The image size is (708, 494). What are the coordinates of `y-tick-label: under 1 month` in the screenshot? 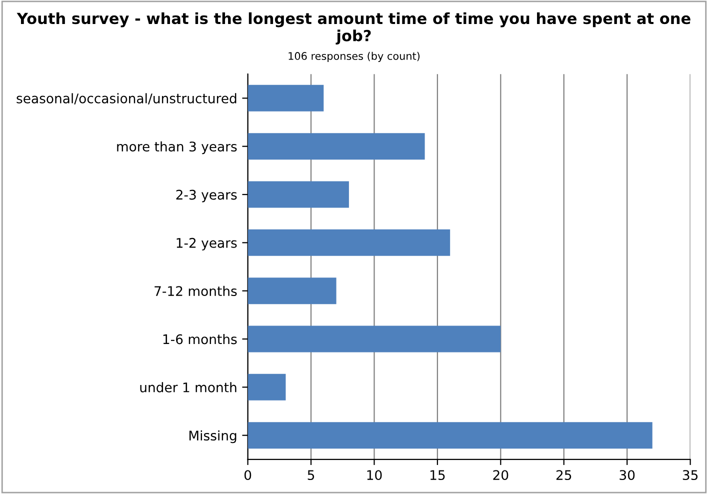 It's located at (188, 387).